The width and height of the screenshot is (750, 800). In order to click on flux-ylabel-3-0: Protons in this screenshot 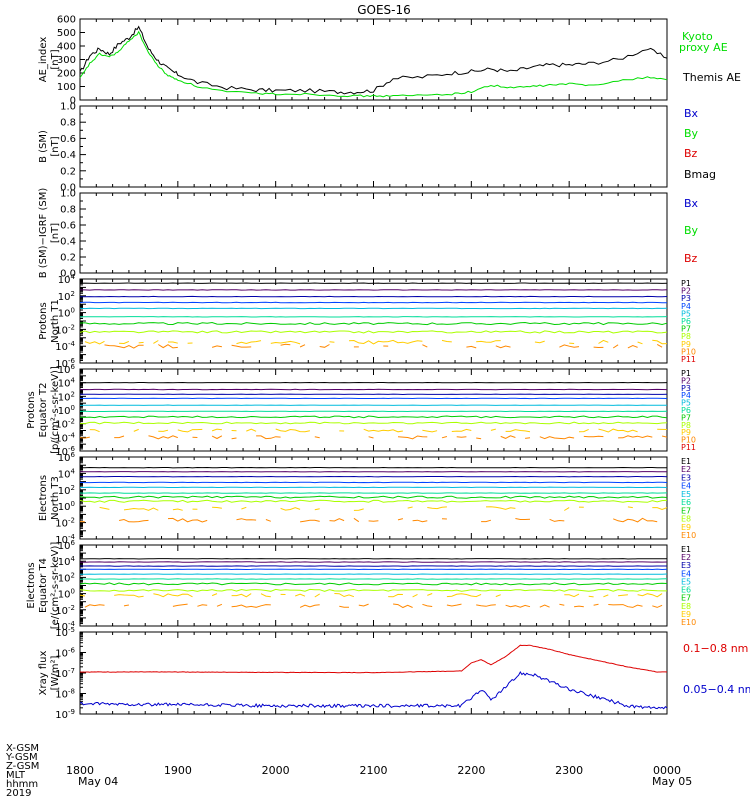, I will do `click(43, 320)`.